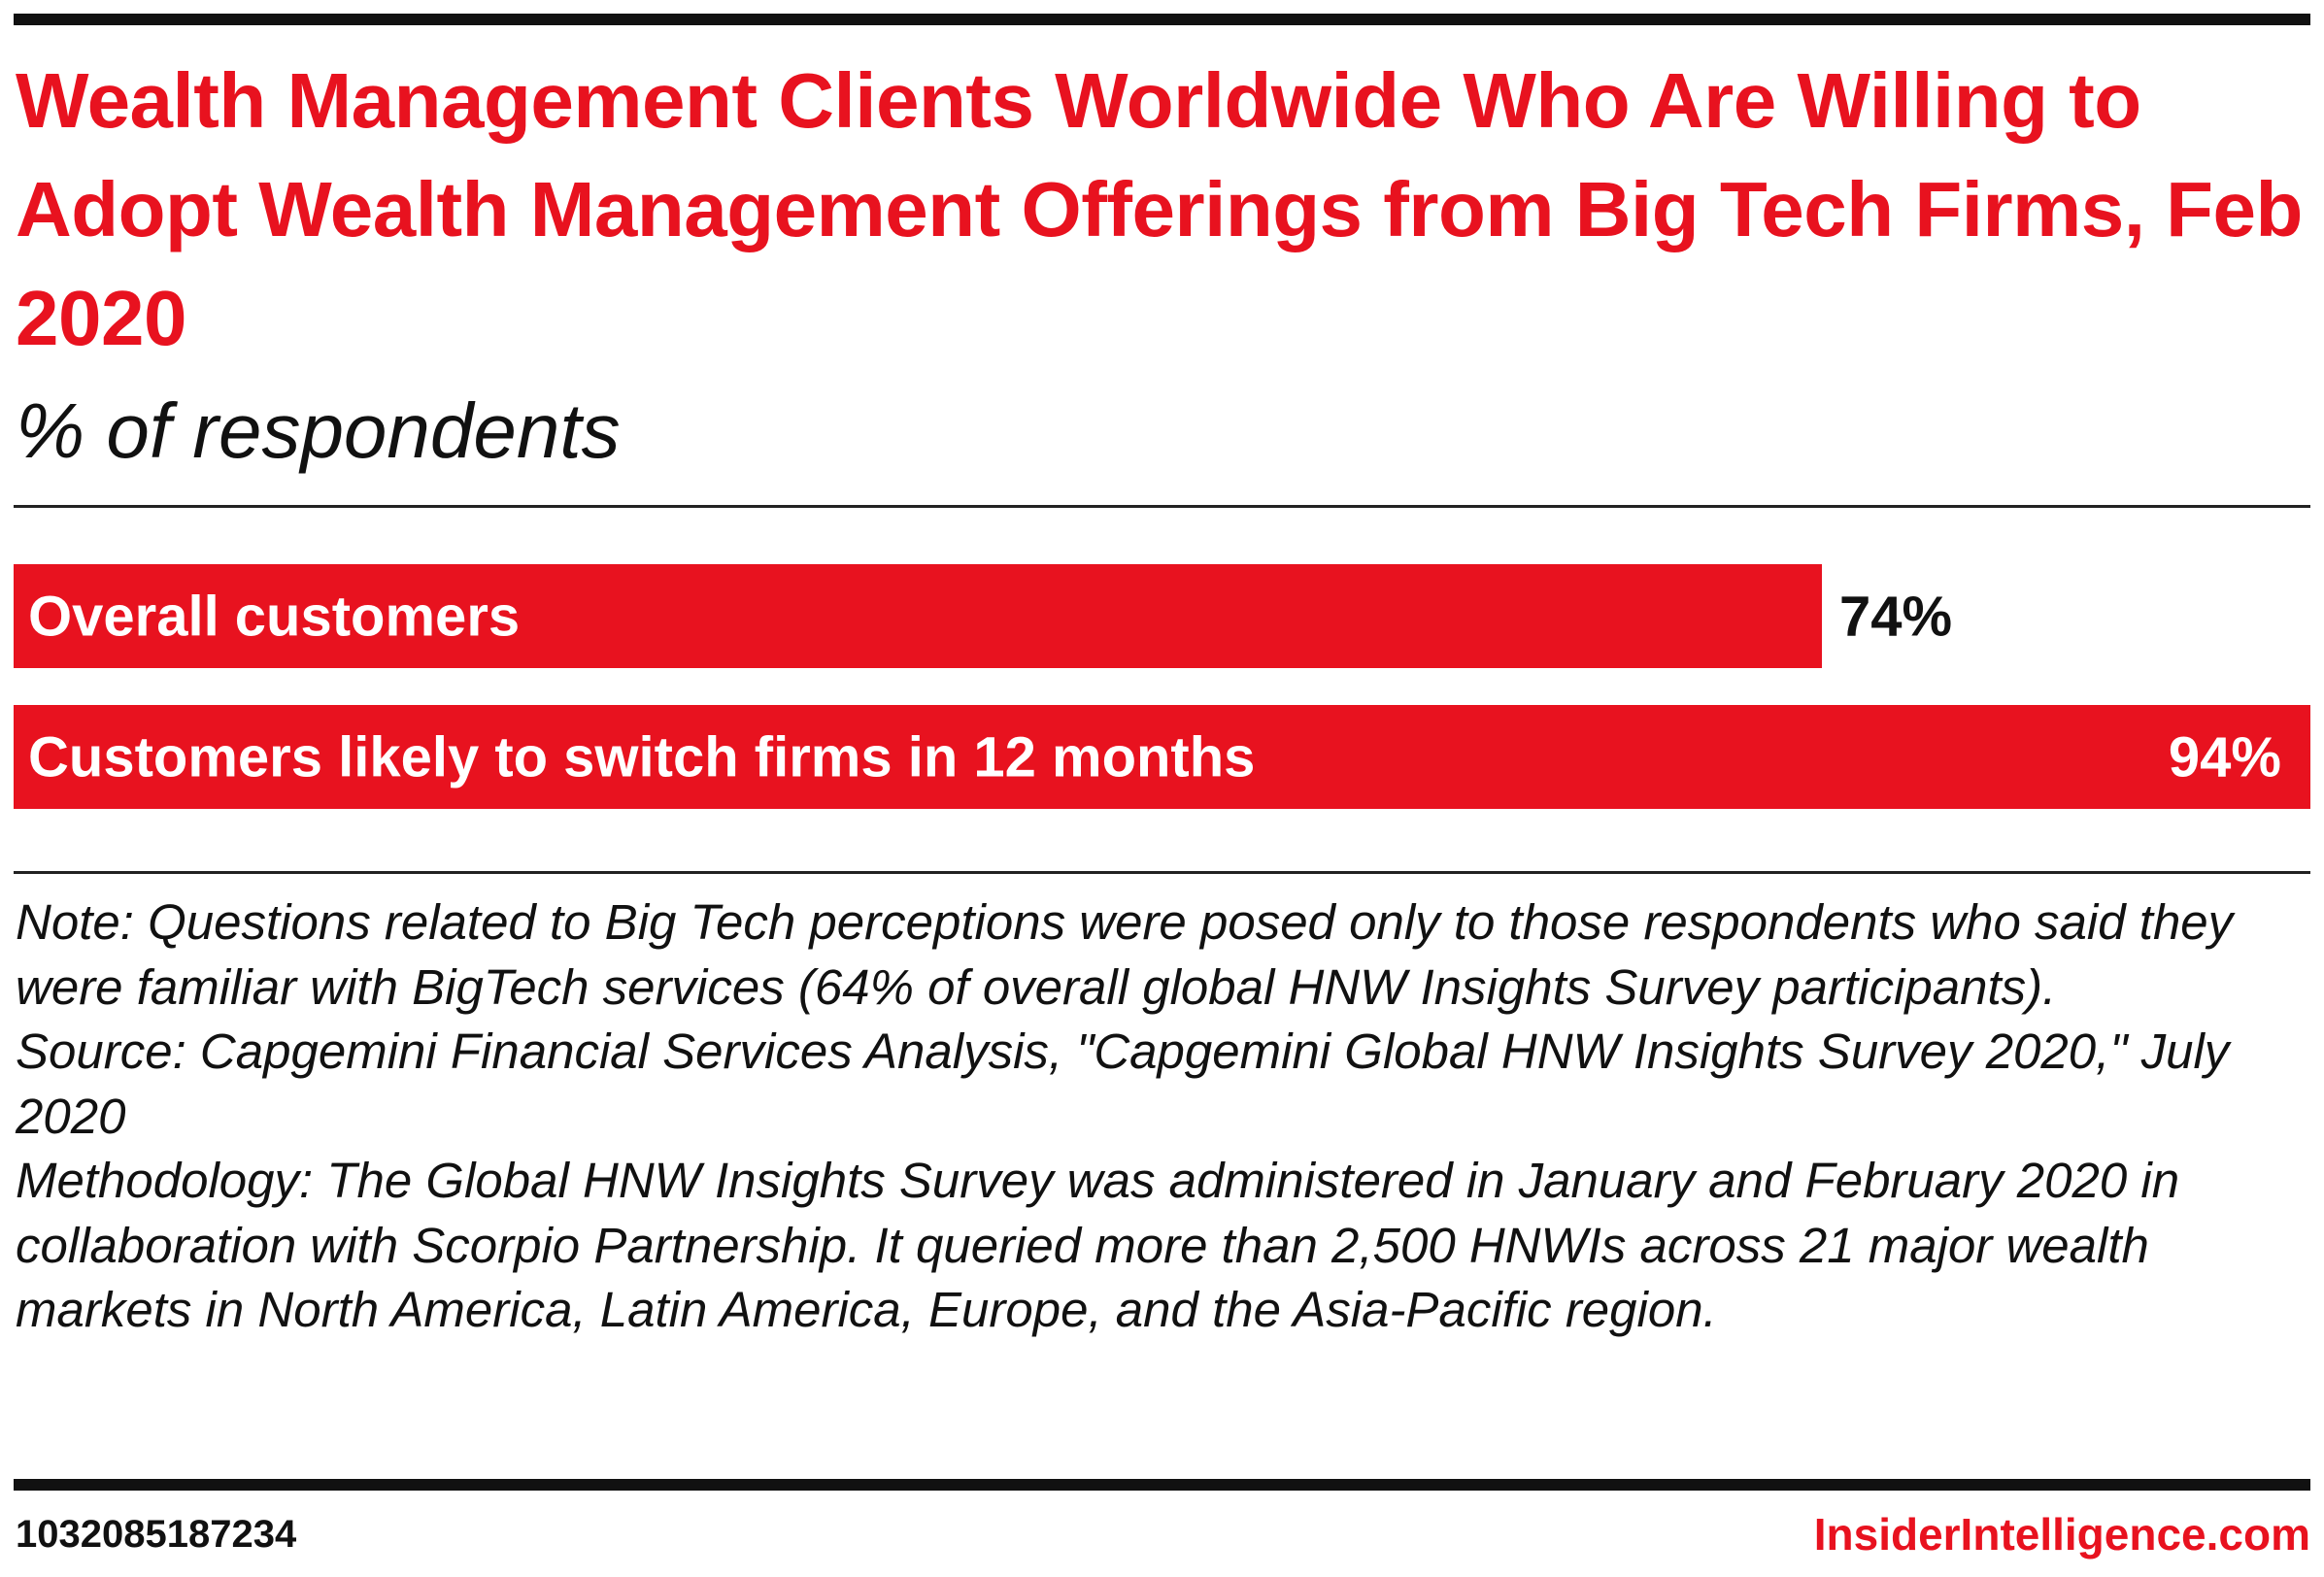 Image resolution: width=2324 pixels, height=1577 pixels. Describe the element at coordinates (1162, 19) in the screenshot. I see `top-rule` at that location.